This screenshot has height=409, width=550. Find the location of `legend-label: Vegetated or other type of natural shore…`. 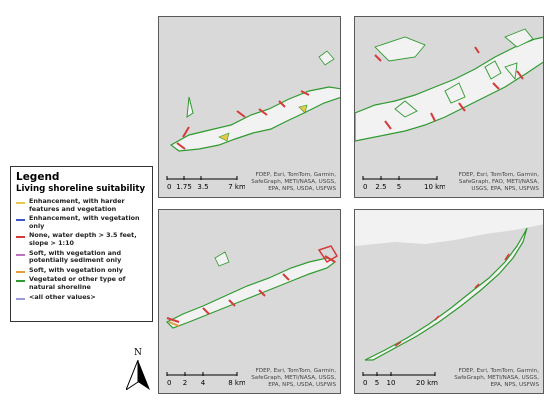

legend-label: Vegetated or other type of natural shore… is located at coordinates (77, 283).